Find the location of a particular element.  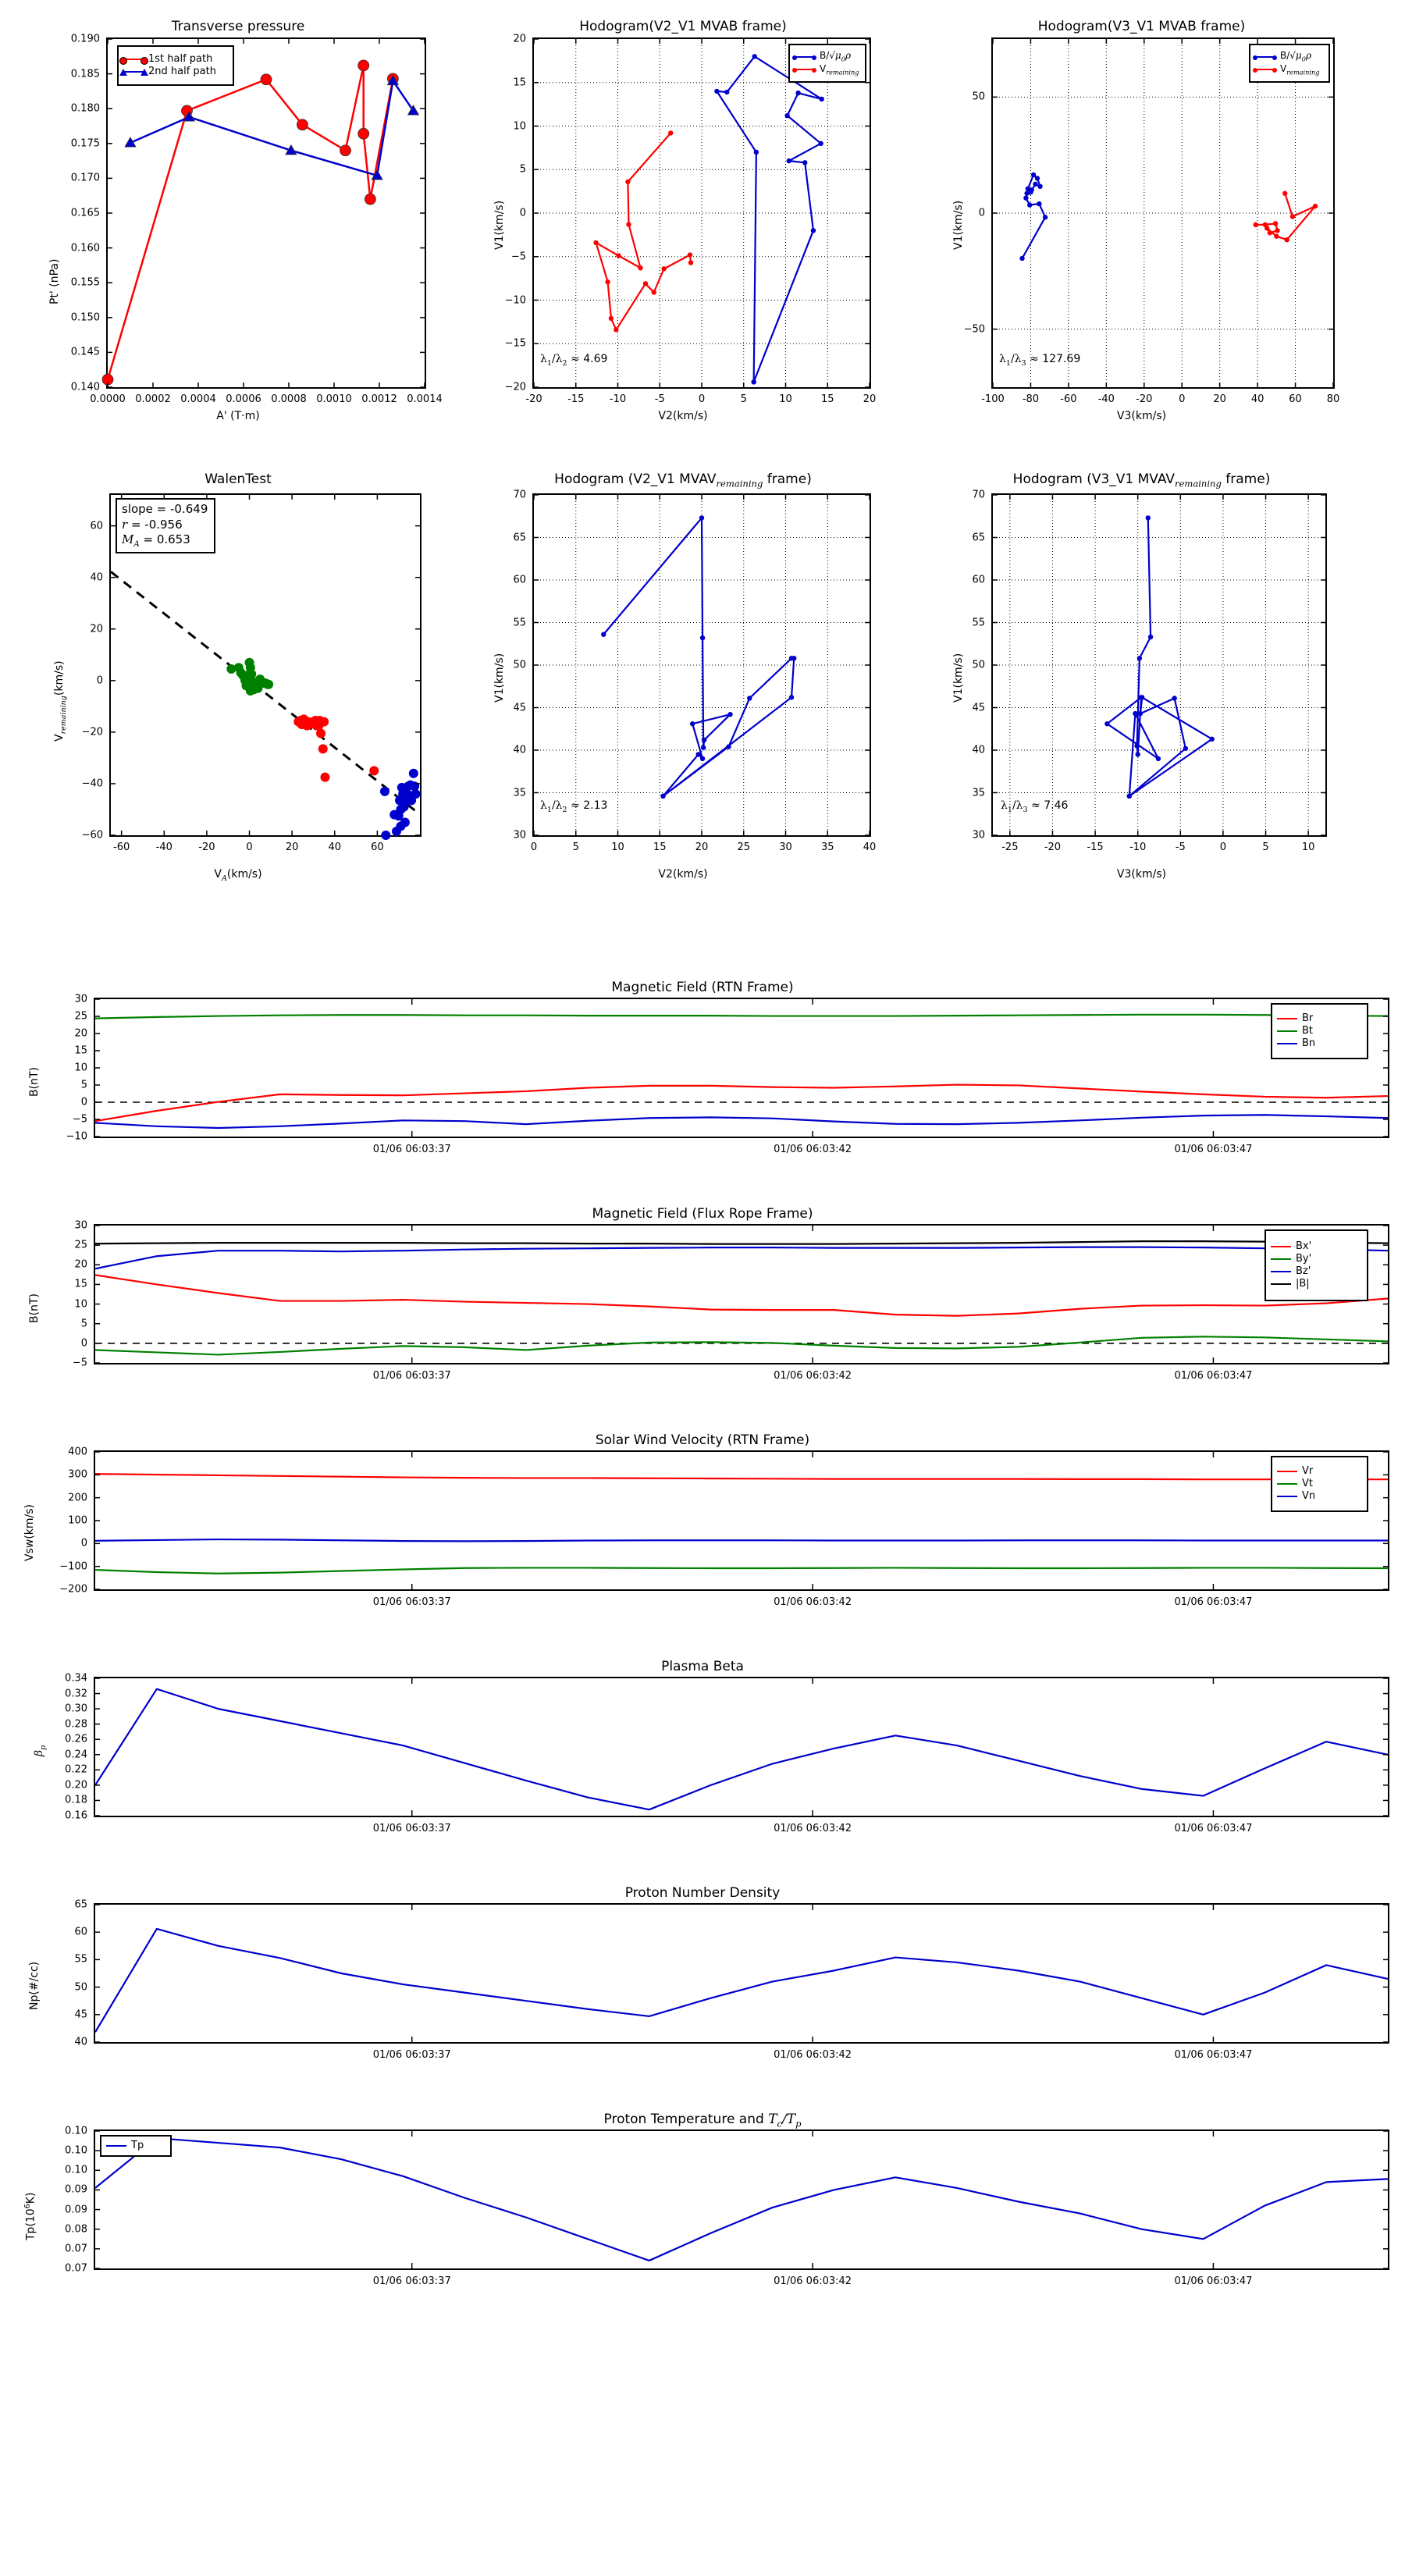

panel-title: WalenTest is located at coordinates (239, 479).